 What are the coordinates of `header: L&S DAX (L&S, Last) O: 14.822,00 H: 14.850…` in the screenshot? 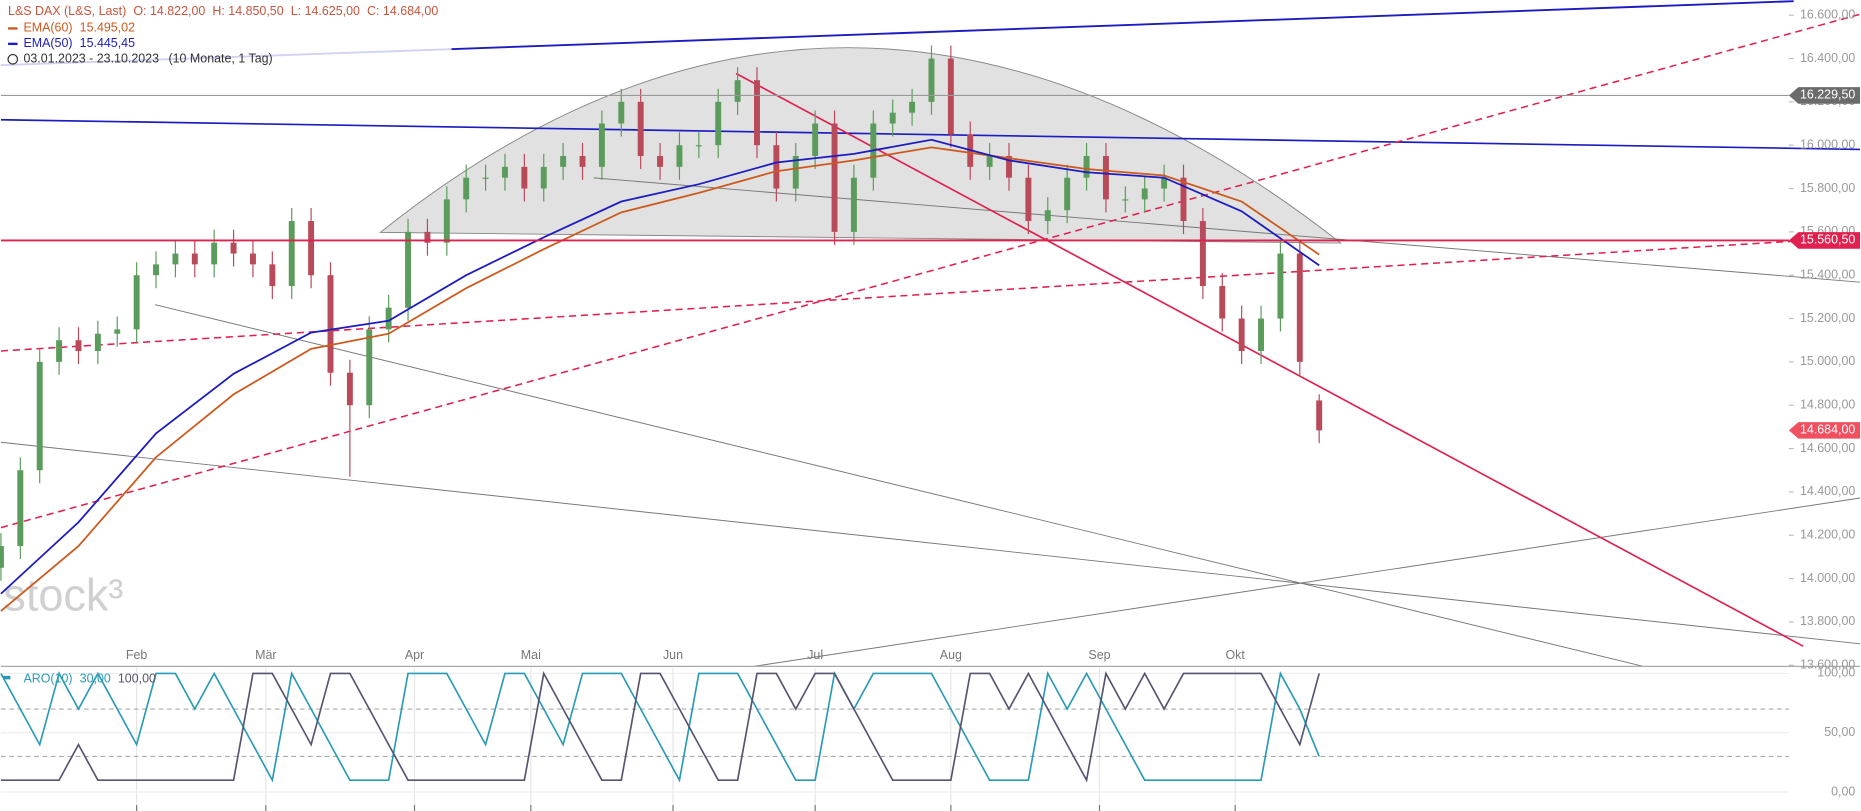 It's located at (226, 35).